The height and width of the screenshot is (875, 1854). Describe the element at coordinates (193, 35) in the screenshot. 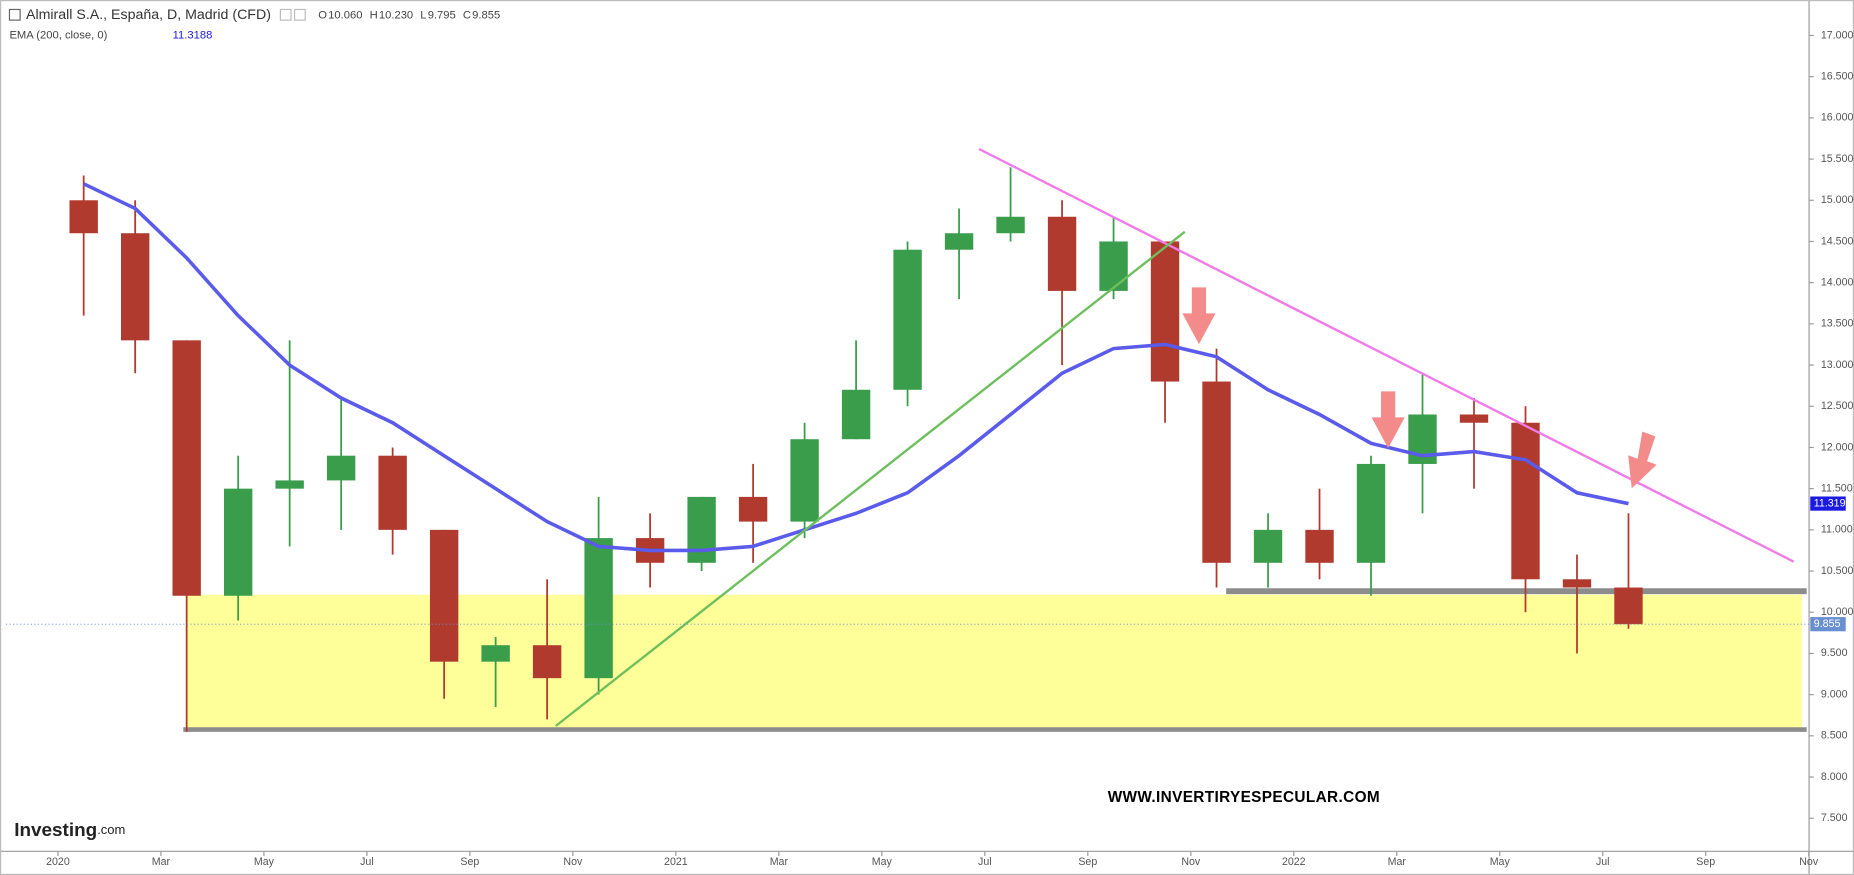

I see `indicator-value: 11.3188` at that location.